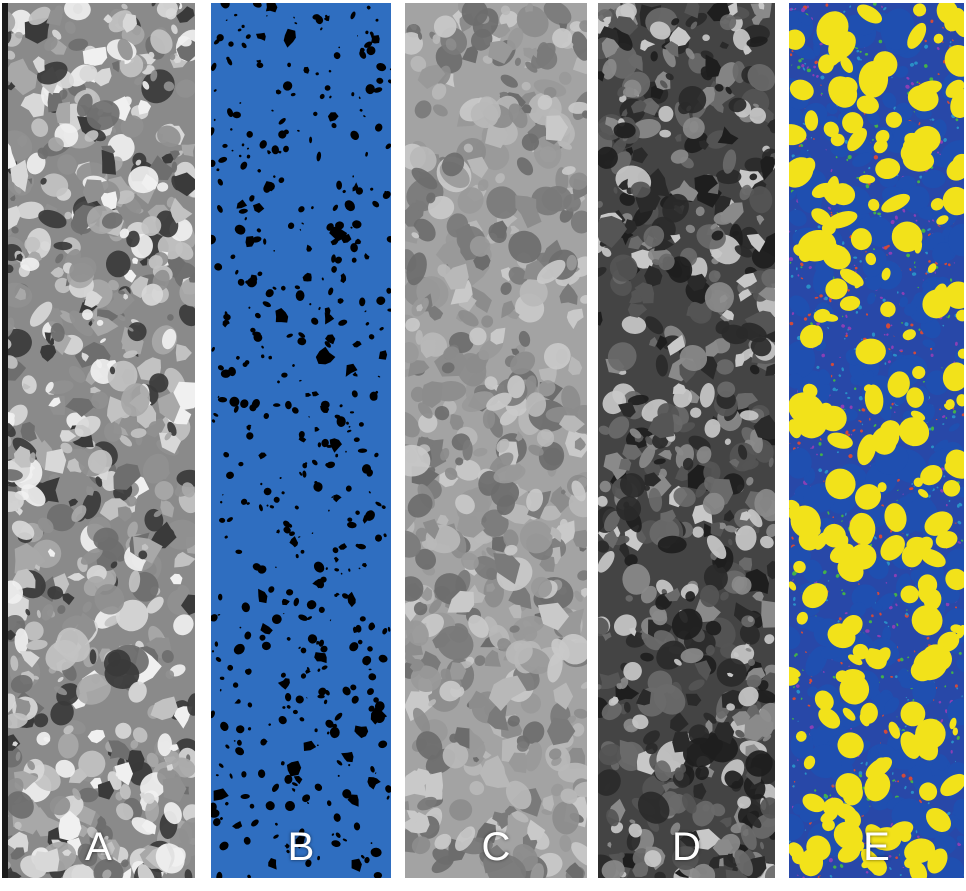 Image resolution: width=966 pixels, height=891 pixels. I want to click on panel-d-label: D, so click(686, 847).